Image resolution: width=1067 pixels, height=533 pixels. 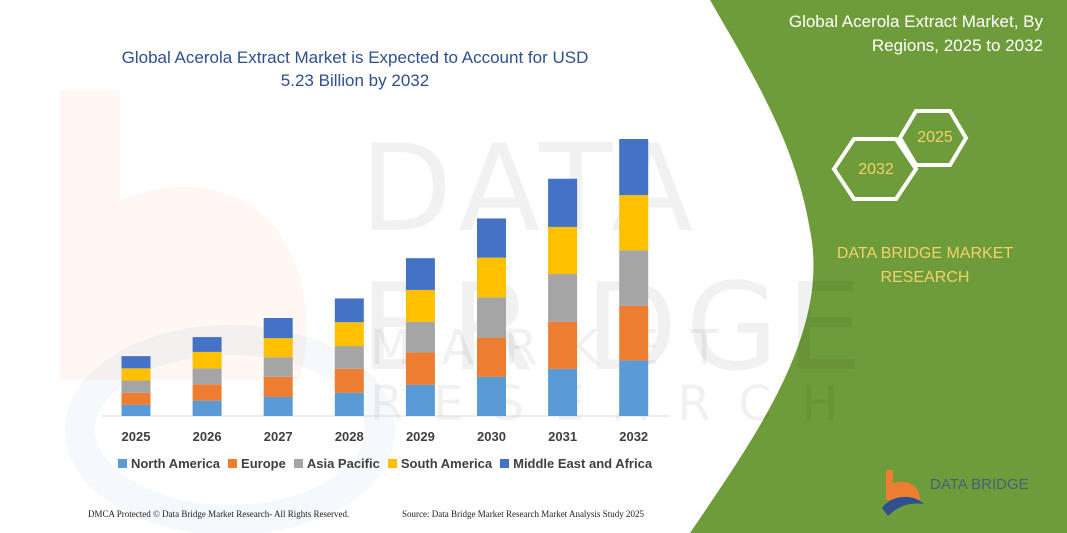 What do you see at coordinates (562, 436) in the screenshot?
I see `x-tick-label: 2031` at bounding box center [562, 436].